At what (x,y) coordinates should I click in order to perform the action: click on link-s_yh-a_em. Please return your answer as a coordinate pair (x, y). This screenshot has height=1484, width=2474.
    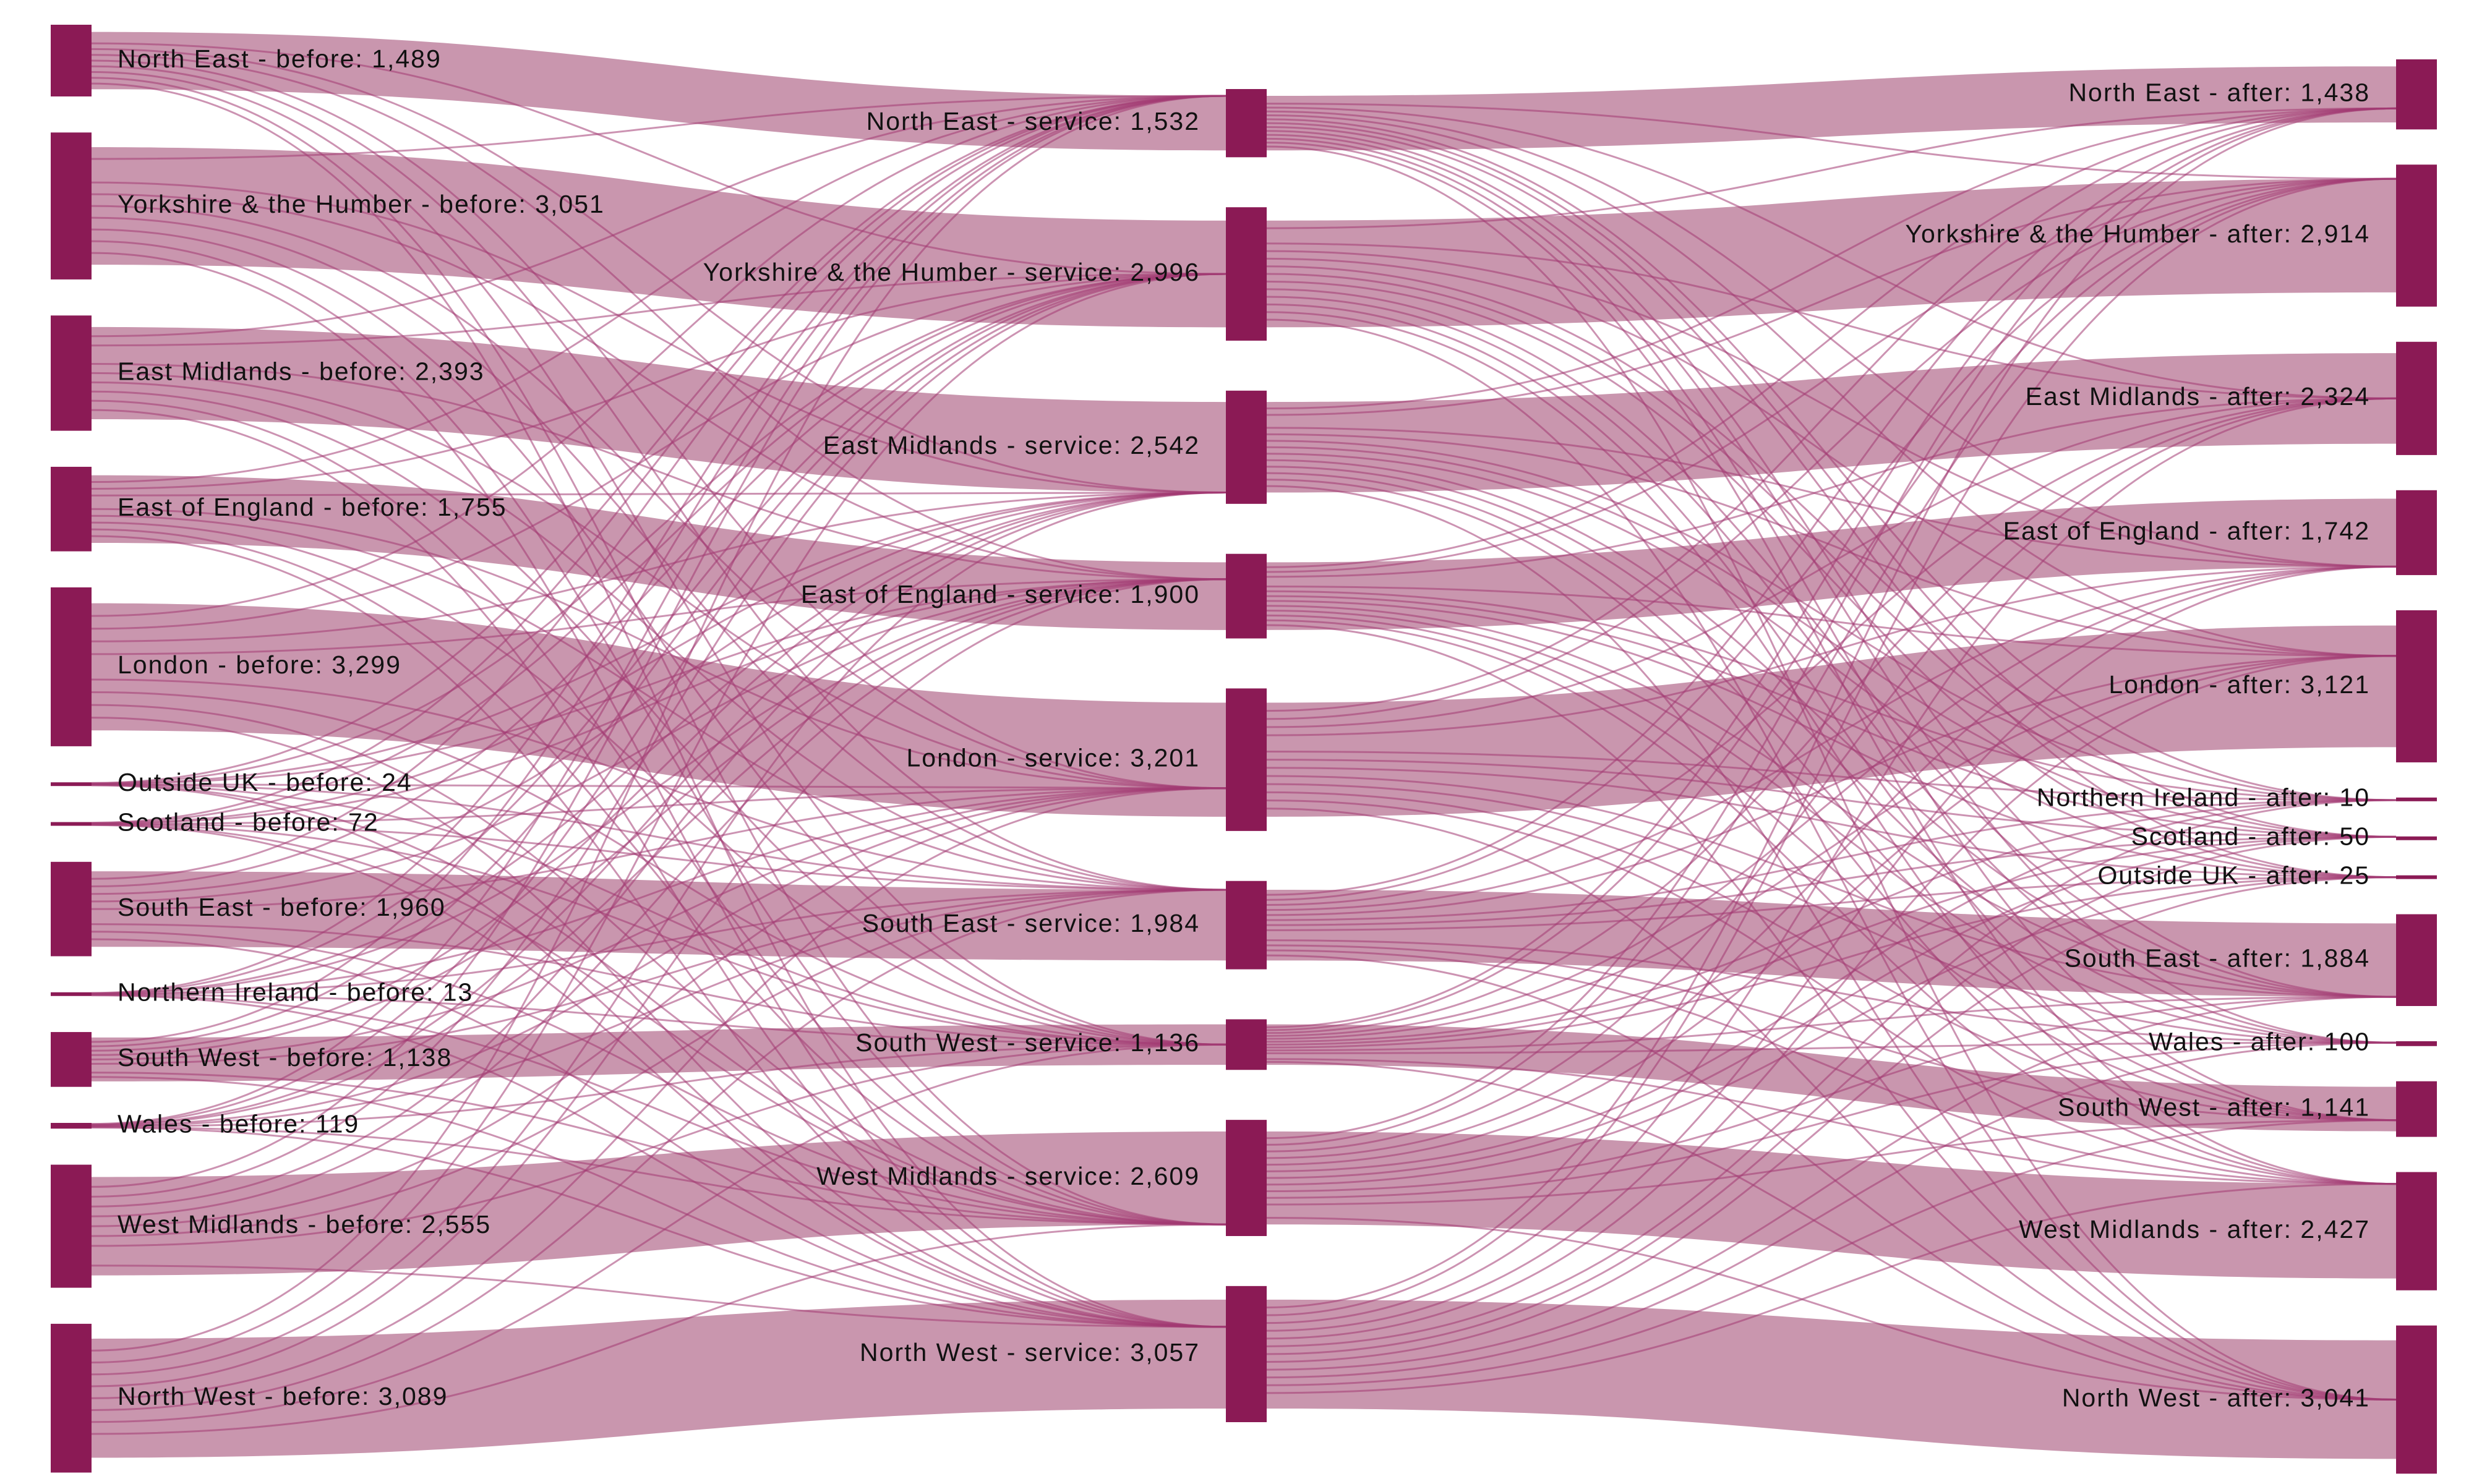
    Looking at the image, I should click on (1832, 320).